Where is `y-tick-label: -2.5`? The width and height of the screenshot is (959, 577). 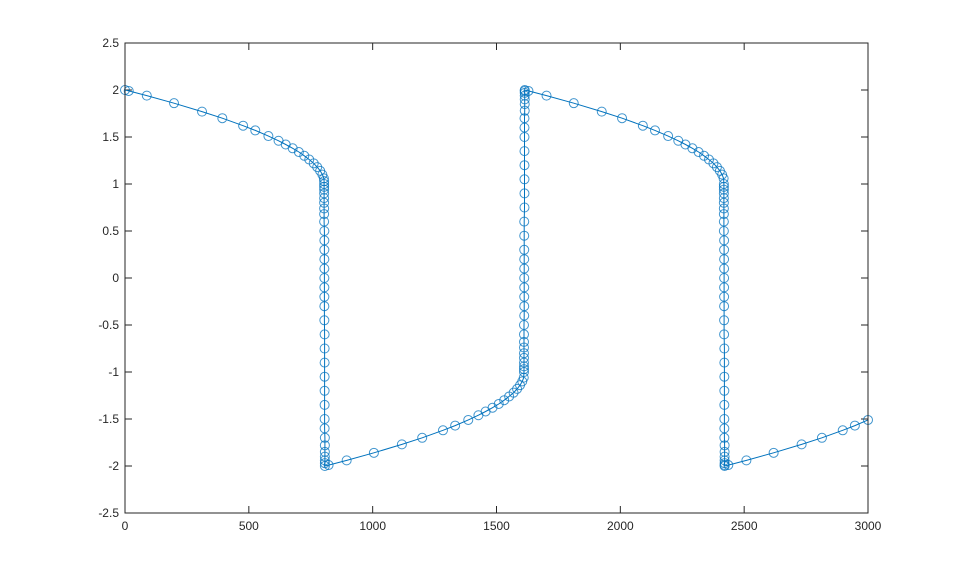 y-tick-label: -2.5 is located at coordinates (108, 513).